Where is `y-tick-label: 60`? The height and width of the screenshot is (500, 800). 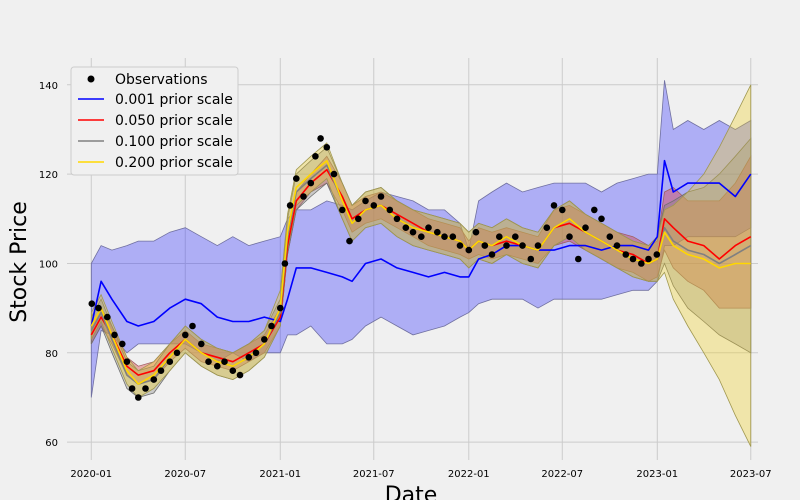 y-tick-label: 60 is located at coordinates (51, 443).